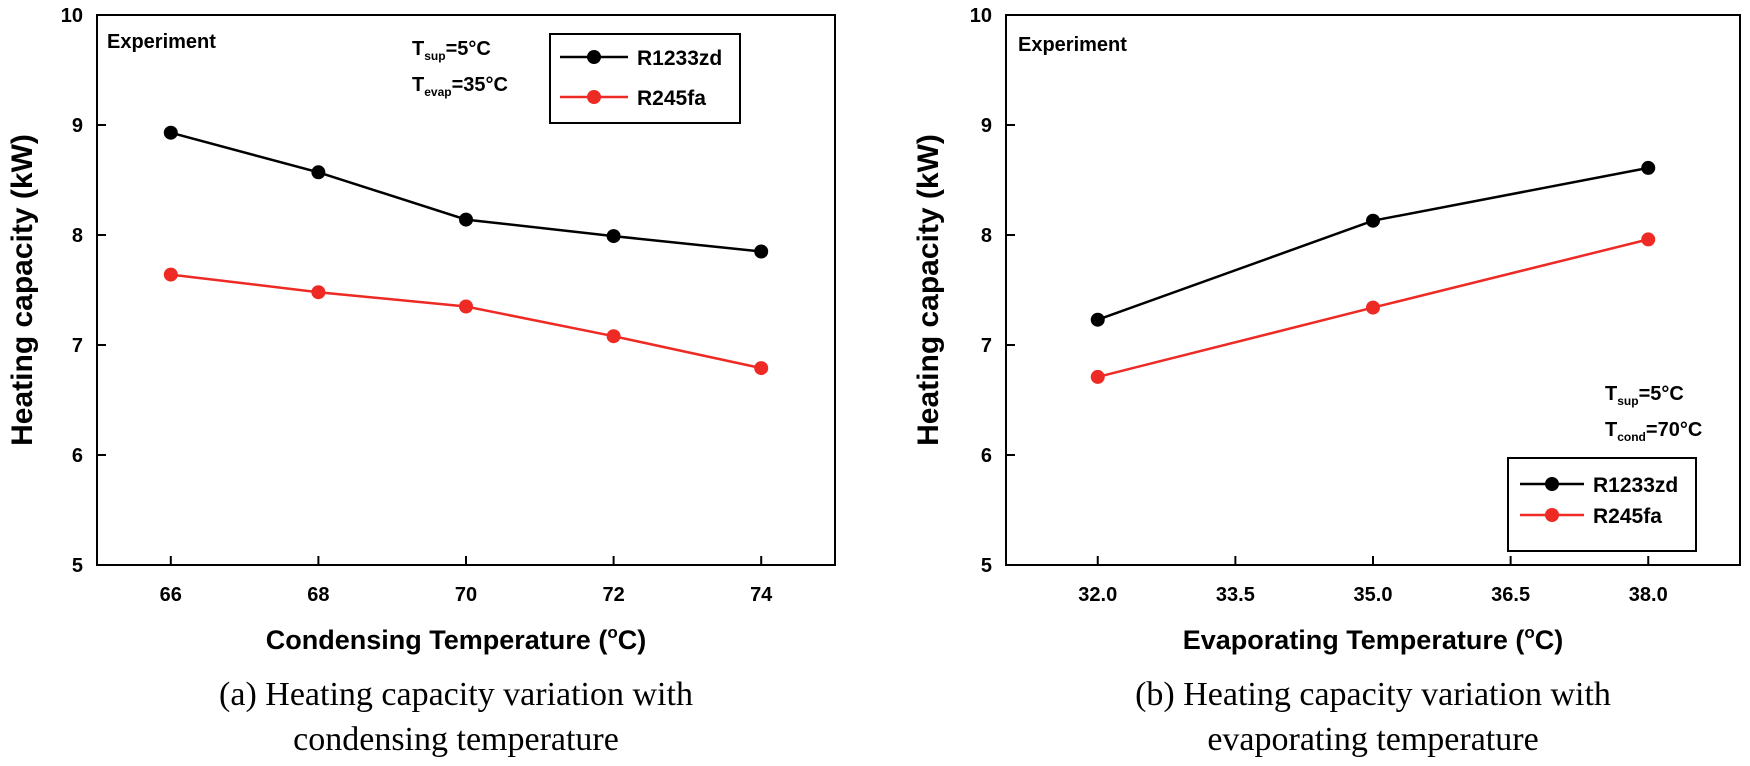 This screenshot has height=766, width=1750. I want to click on y-tick-label-b-1: 6, so click(986, 456).